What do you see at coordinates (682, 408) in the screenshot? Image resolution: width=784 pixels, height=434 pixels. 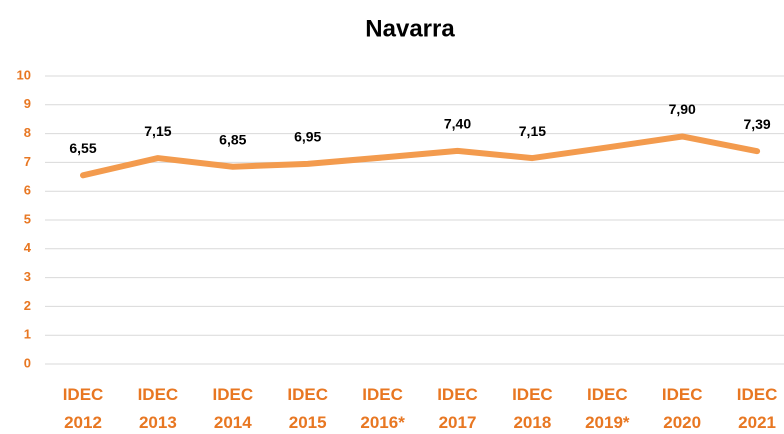 I see `x-tick-label: IDEC 2020` at bounding box center [682, 408].